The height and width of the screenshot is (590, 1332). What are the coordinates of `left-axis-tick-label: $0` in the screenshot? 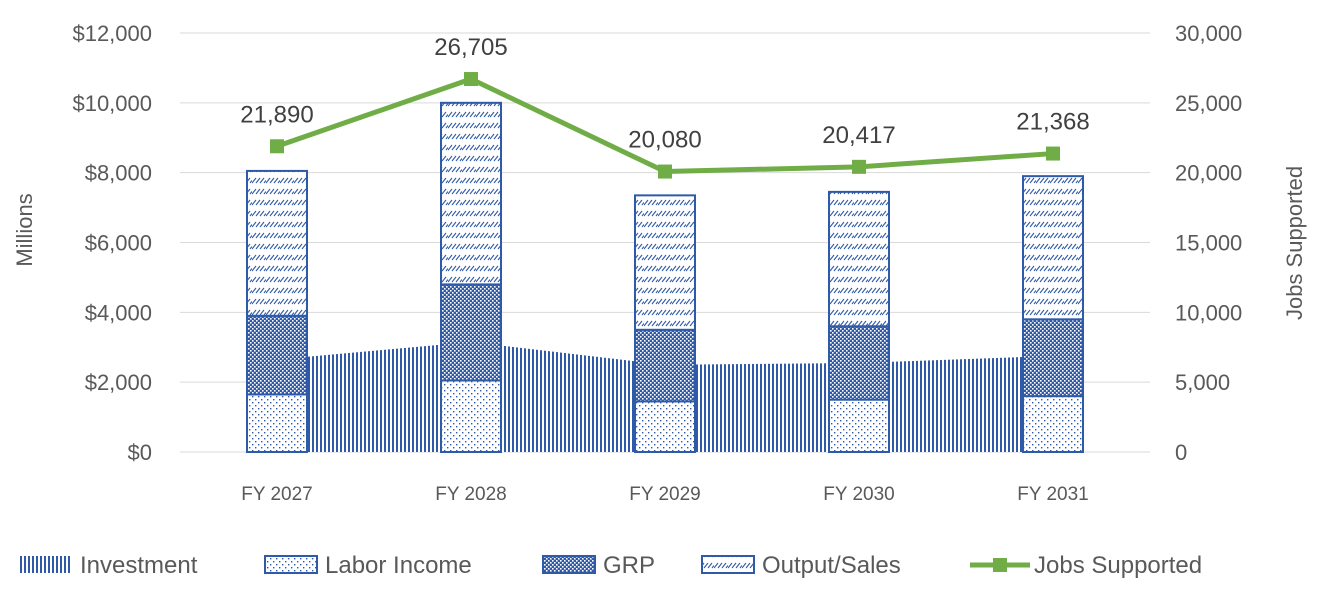 It's located at (140, 452).